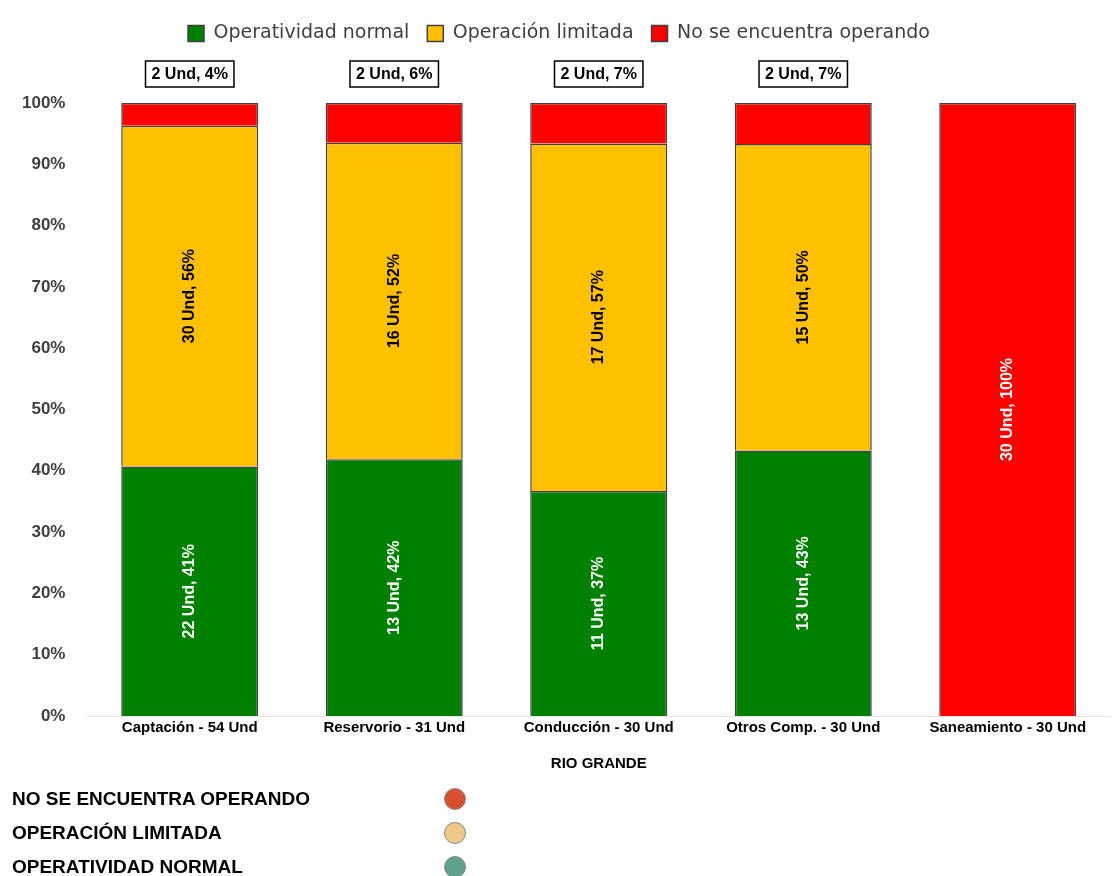 The image size is (1116, 876). Describe the element at coordinates (1008, 727) in the screenshot. I see `x-tick-label: Saneamiento - 30 Und` at that location.